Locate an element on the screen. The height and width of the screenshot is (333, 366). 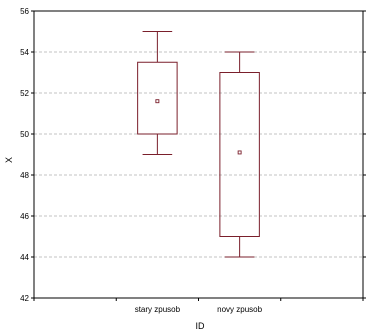
x-axis-ticks: stary zpusob novy zpusob is located at coordinates (198, 306).